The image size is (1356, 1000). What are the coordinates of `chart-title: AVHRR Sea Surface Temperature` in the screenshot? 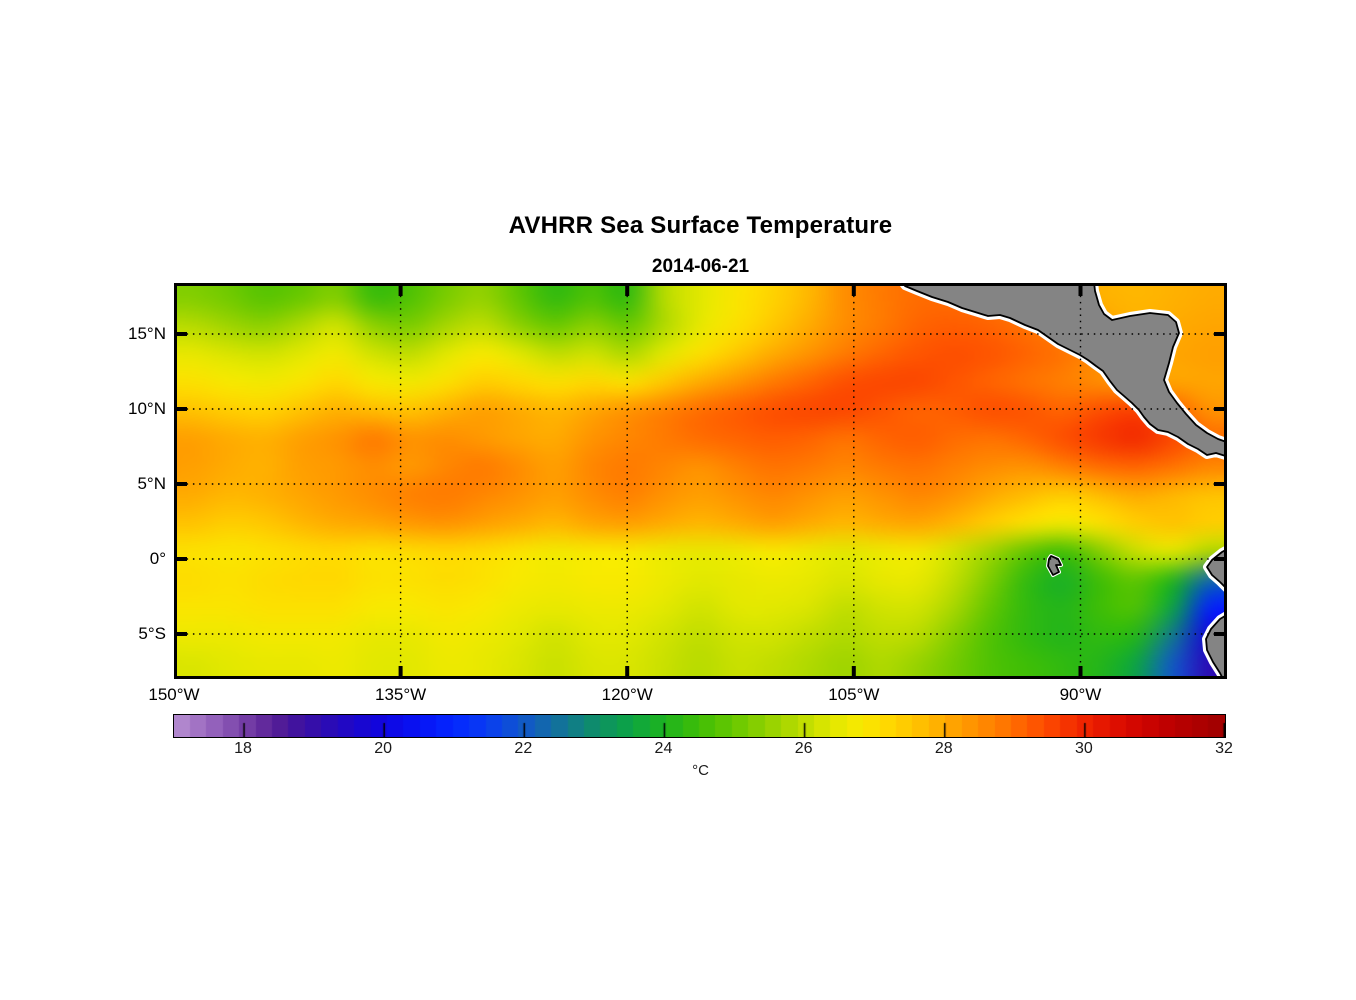 It's located at (700, 225).